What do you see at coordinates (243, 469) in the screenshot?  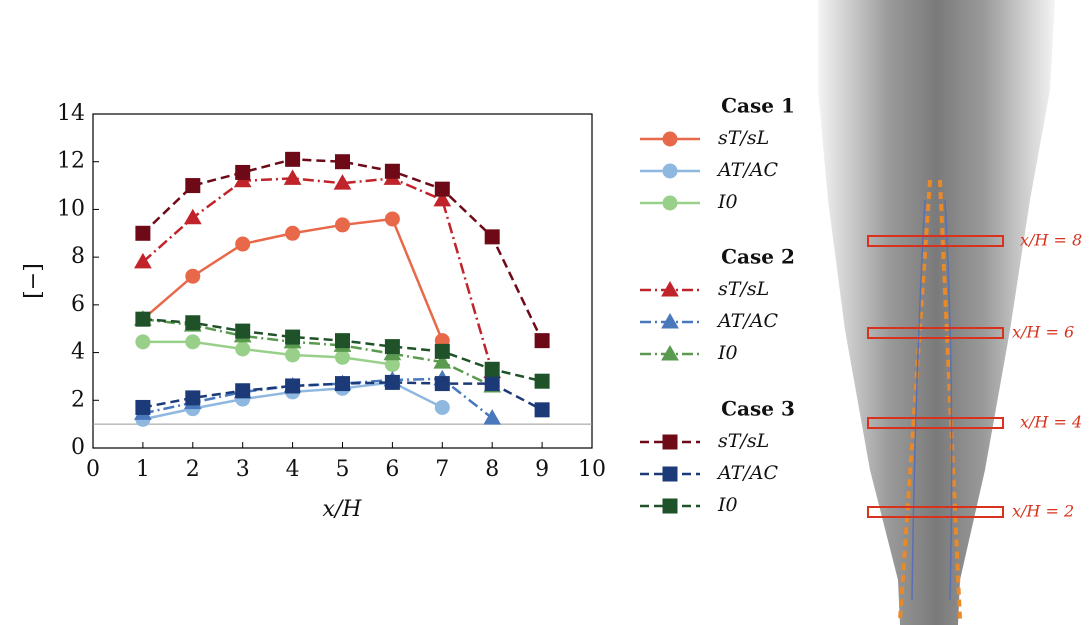 I see `x-tick-label: 3` at bounding box center [243, 469].